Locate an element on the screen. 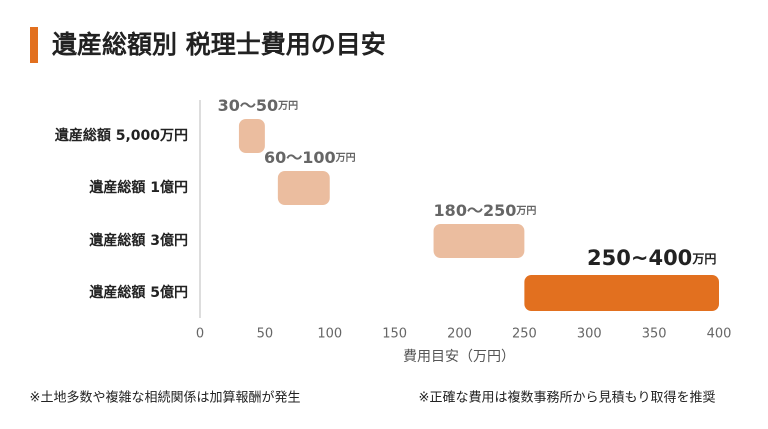 The width and height of the screenshot is (768, 429). x-tick-label: 50 is located at coordinates (265, 334).